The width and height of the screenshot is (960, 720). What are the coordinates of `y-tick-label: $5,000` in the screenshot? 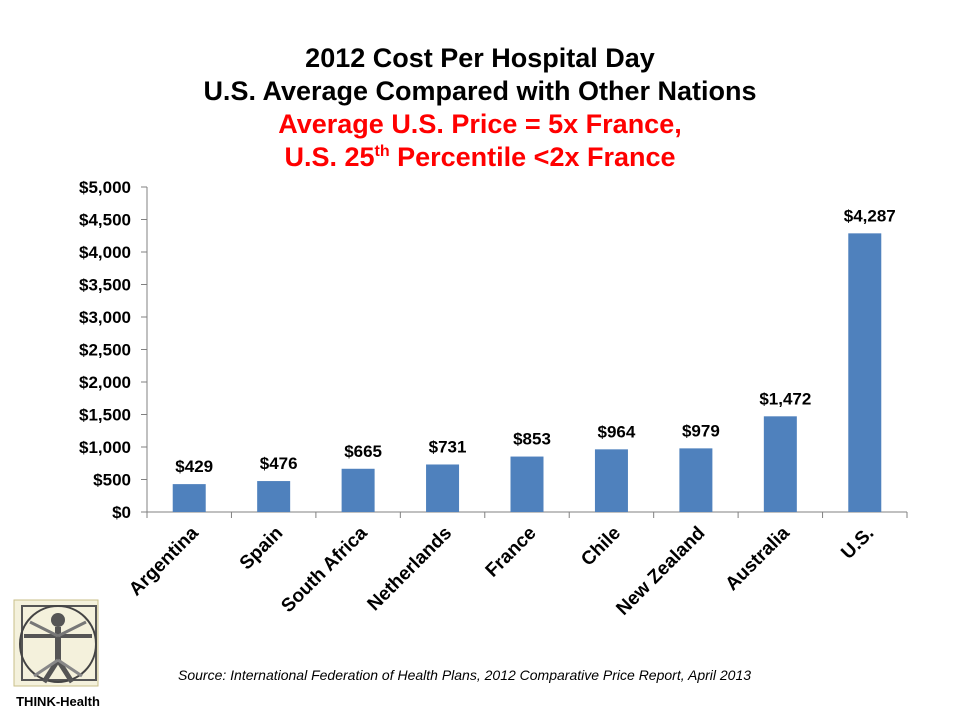 It's located at (105, 187).